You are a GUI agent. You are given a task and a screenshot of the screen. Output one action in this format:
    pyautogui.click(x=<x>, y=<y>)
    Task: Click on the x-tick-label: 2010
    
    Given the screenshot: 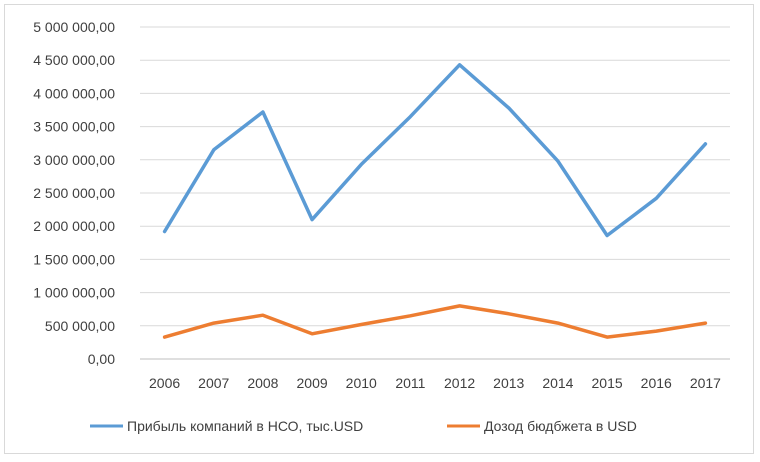 What is the action you would take?
    pyautogui.click(x=361, y=383)
    